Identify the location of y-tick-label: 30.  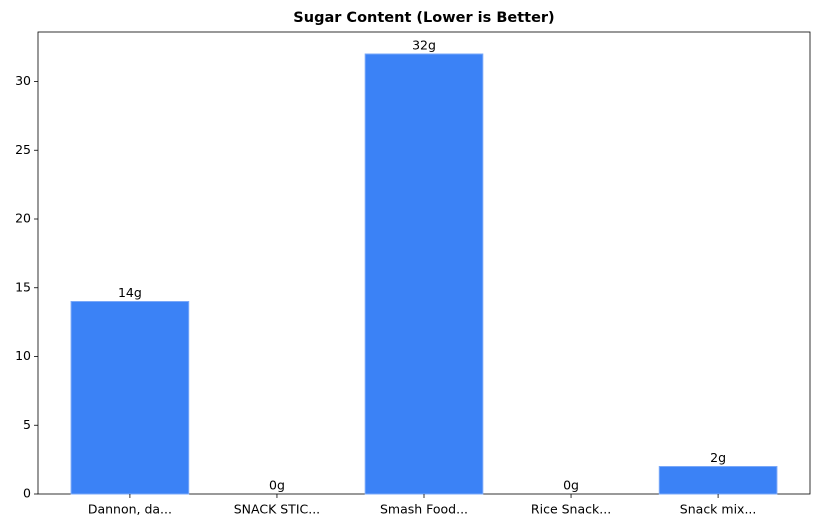
(23, 80).